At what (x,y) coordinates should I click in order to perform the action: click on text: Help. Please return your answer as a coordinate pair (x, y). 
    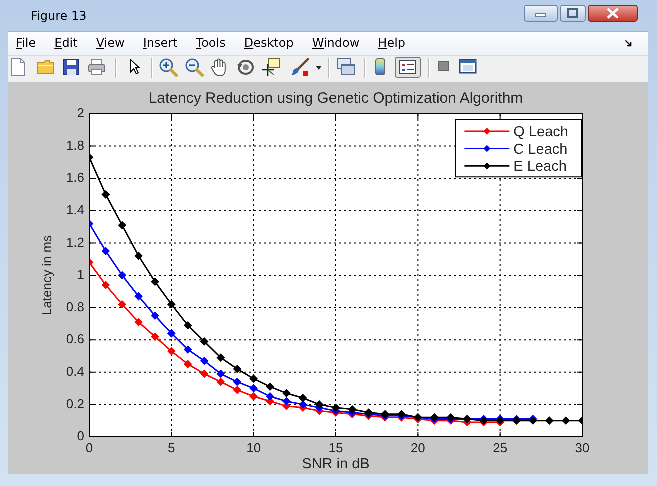
    Looking at the image, I should click on (392, 43).